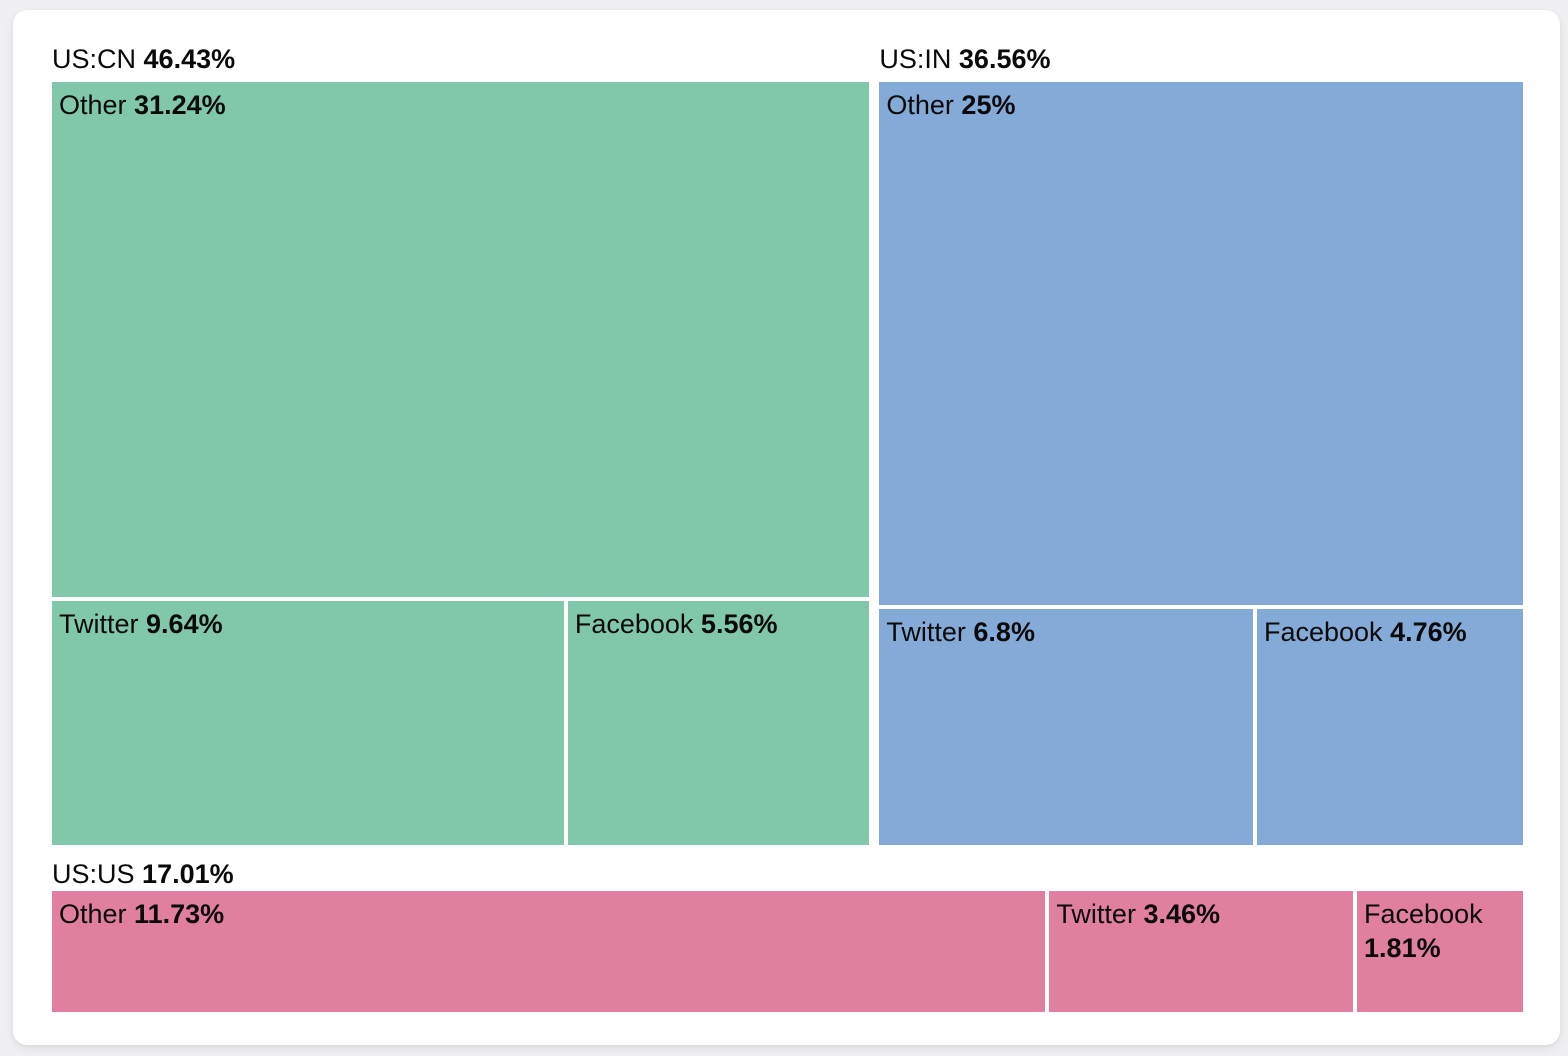  Describe the element at coordinates (1201, 951) in the screenshot. I see `treemap-cell-us-us-twitter: Twitter 3.46%` at that location.